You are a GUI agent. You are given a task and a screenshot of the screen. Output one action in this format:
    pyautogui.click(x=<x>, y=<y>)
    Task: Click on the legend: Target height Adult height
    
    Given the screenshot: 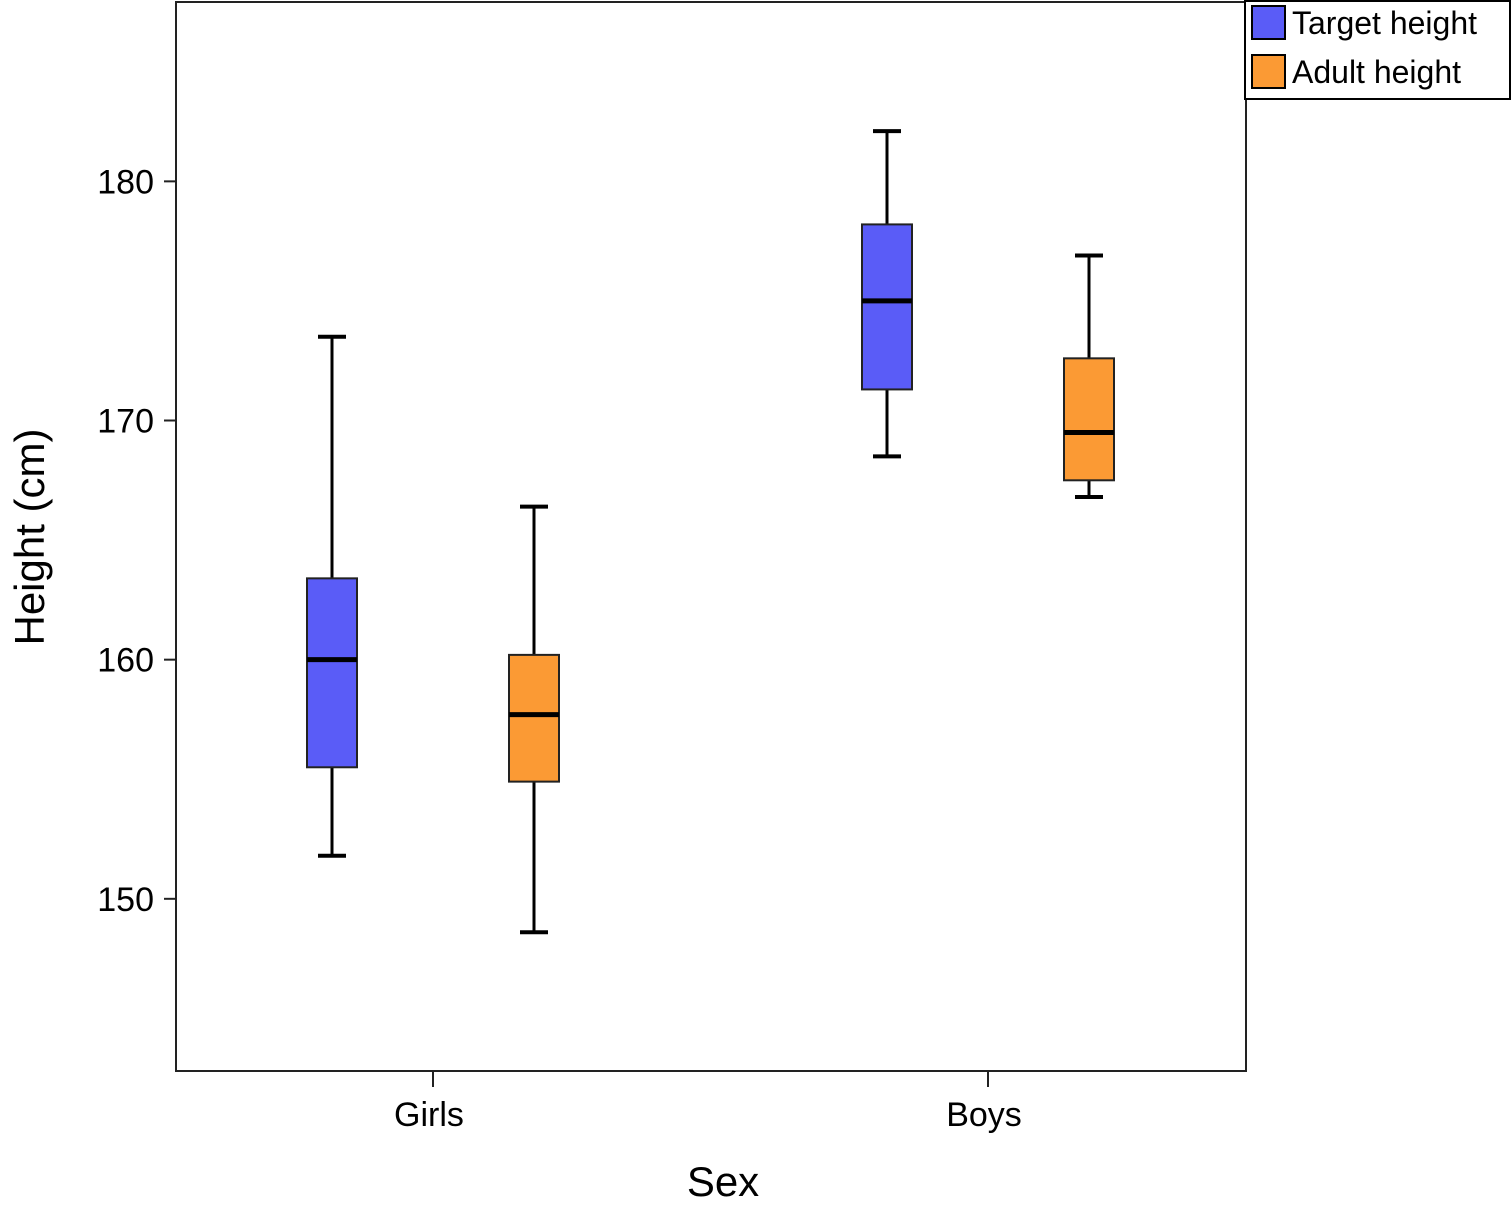 What is the action you would take?
    pyautogui.click(x=1377, y=50)
    